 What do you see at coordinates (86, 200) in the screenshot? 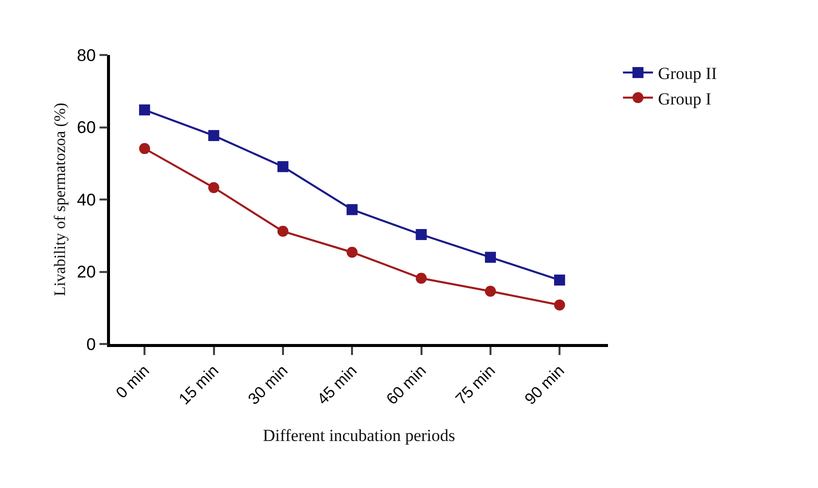
I see `y-tick-label: 40` at bounding box center [86, 200].